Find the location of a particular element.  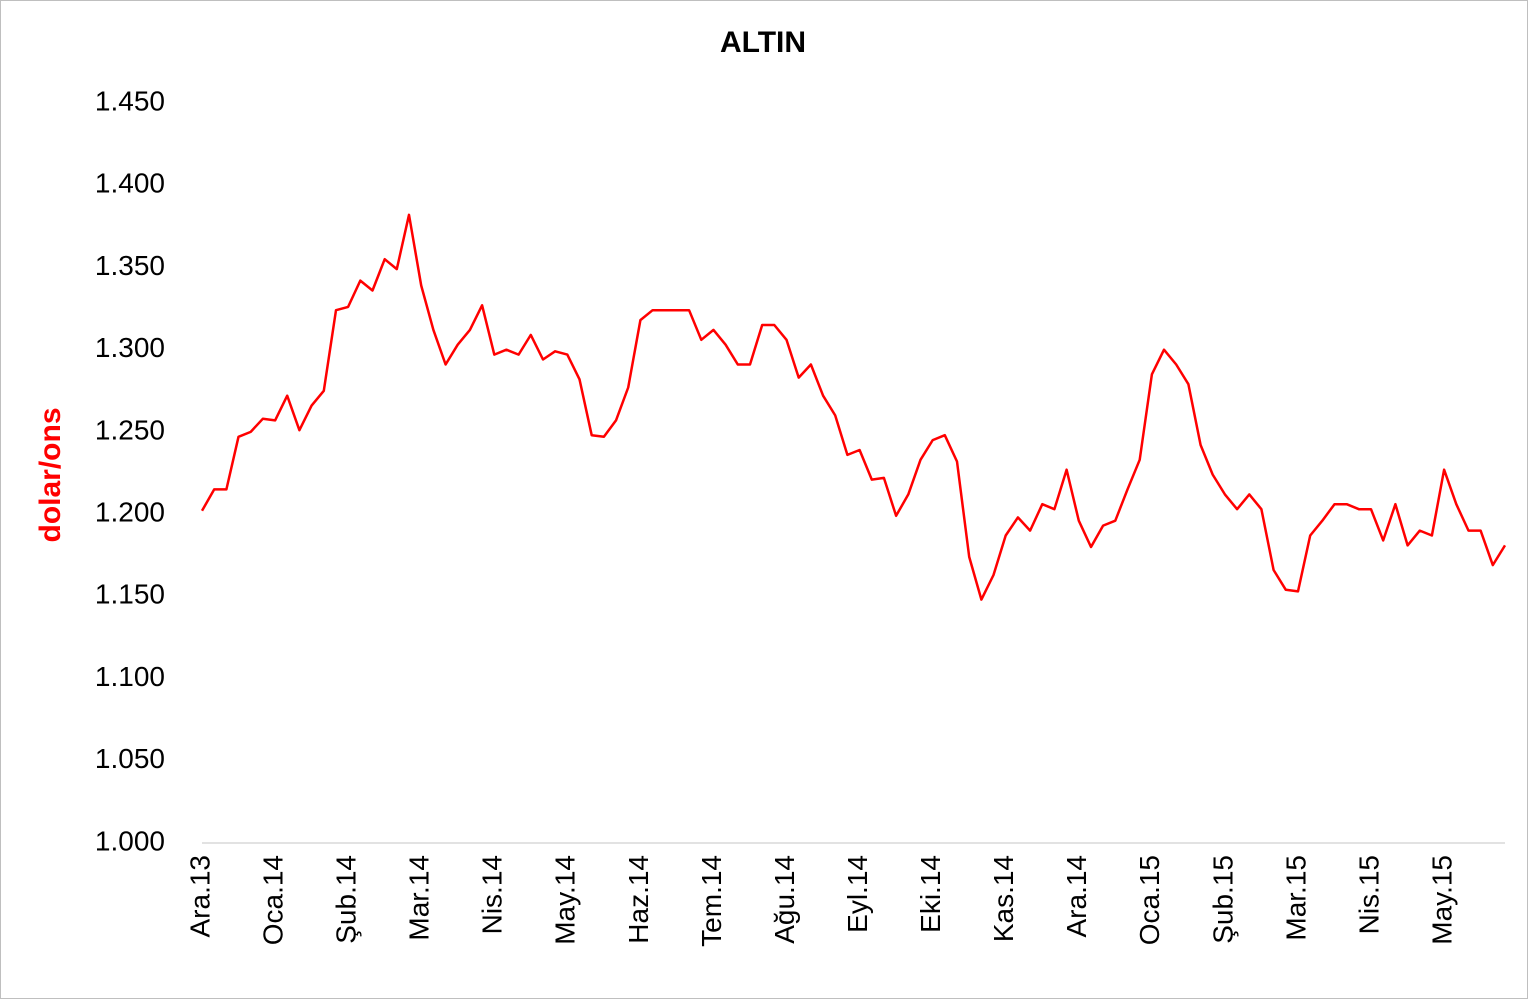

y-axis-label: dolar/ons is located at coordinates (50, 474).